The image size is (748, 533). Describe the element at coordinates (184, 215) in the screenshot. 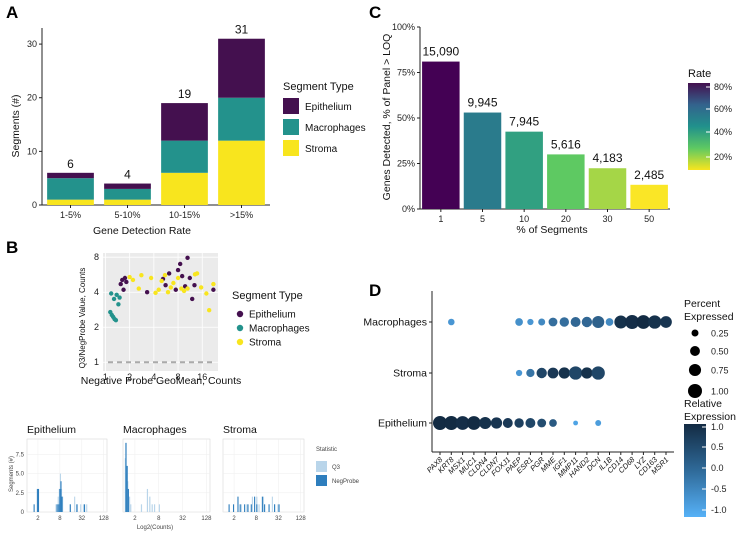

I see `panel-a-x-tick-label: 10-15%` at that location.